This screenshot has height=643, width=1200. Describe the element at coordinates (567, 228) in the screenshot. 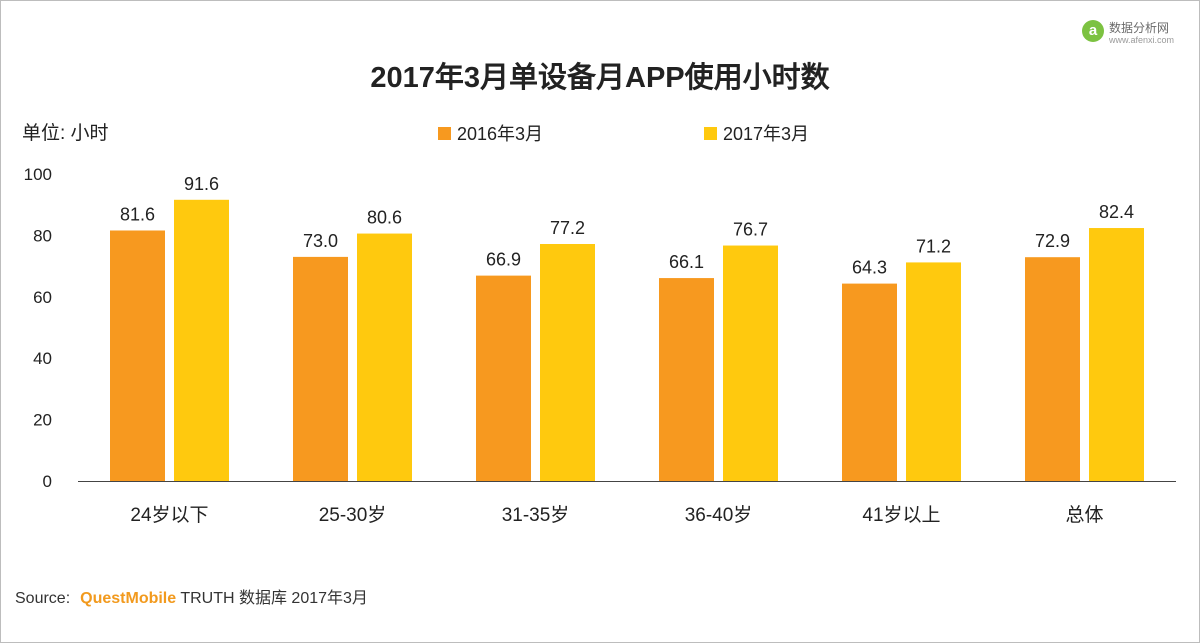

I see `data-label: 77.2` at that location.